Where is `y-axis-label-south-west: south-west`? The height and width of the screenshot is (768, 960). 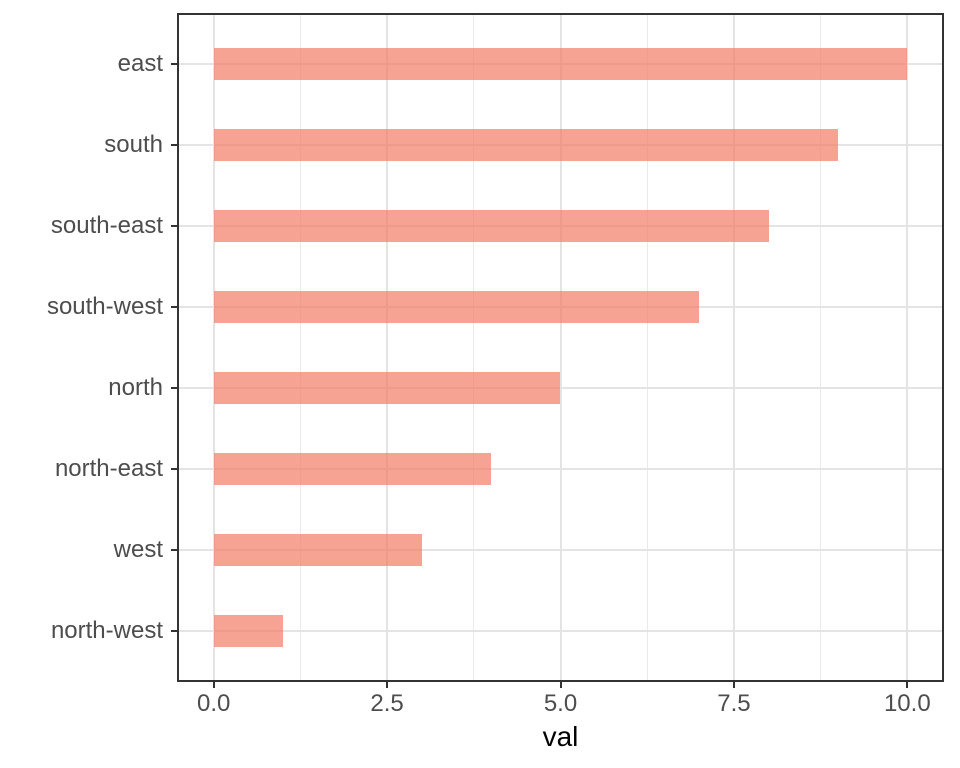 y-axis-label-south-west: south-west is located at coordinates (104, 306).